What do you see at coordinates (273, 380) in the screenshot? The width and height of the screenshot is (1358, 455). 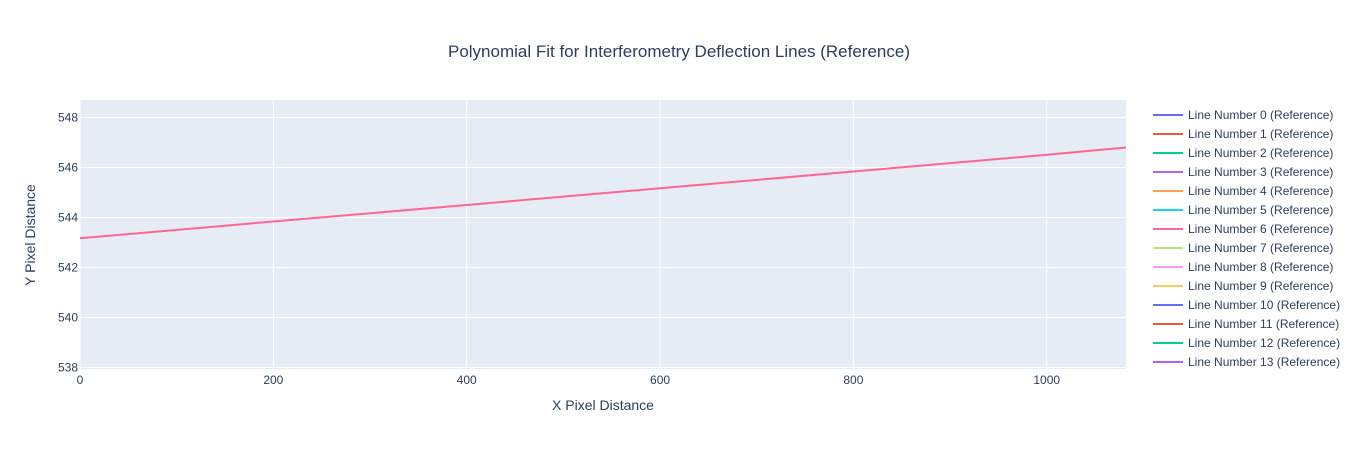 I see `x-tick-label: 200` at bounding box center [273, 380].